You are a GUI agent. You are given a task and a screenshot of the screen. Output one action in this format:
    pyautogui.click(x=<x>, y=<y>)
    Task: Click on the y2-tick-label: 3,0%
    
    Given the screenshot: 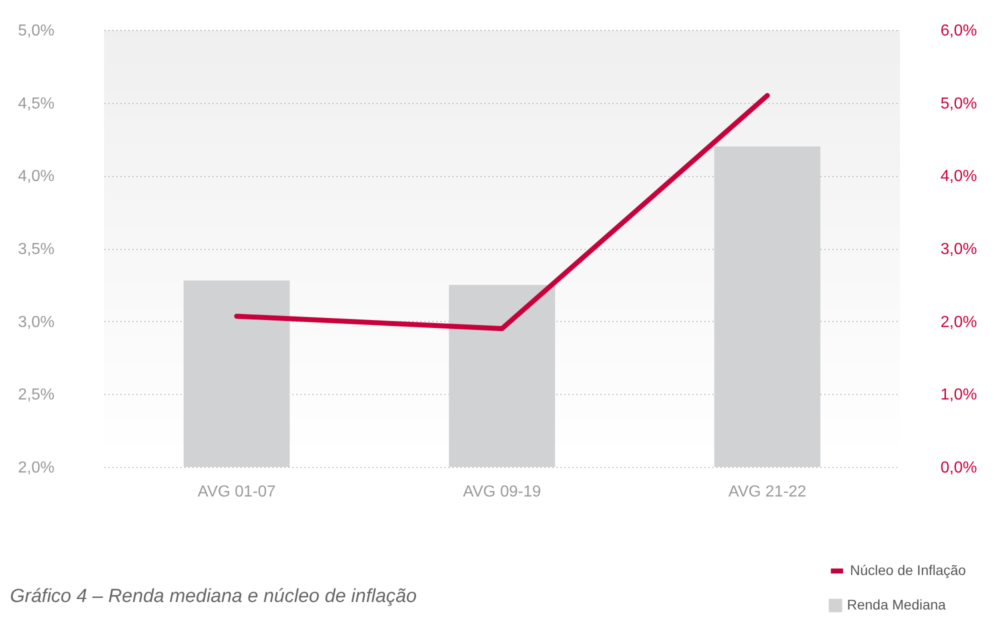 What is the action you would take?
    pyautogui.click(x=958, y=249)
    